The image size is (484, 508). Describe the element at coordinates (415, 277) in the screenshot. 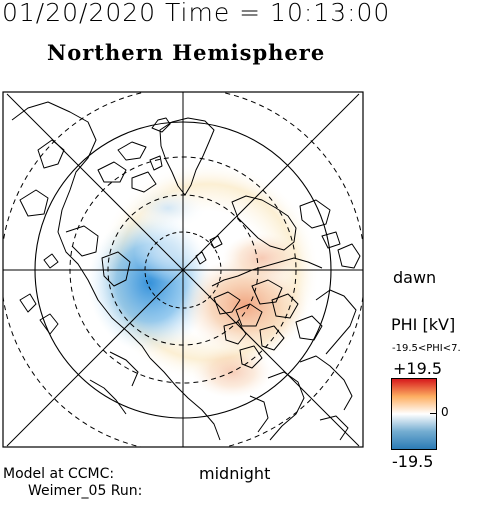

I see `dawn-label: dawn` at that location.